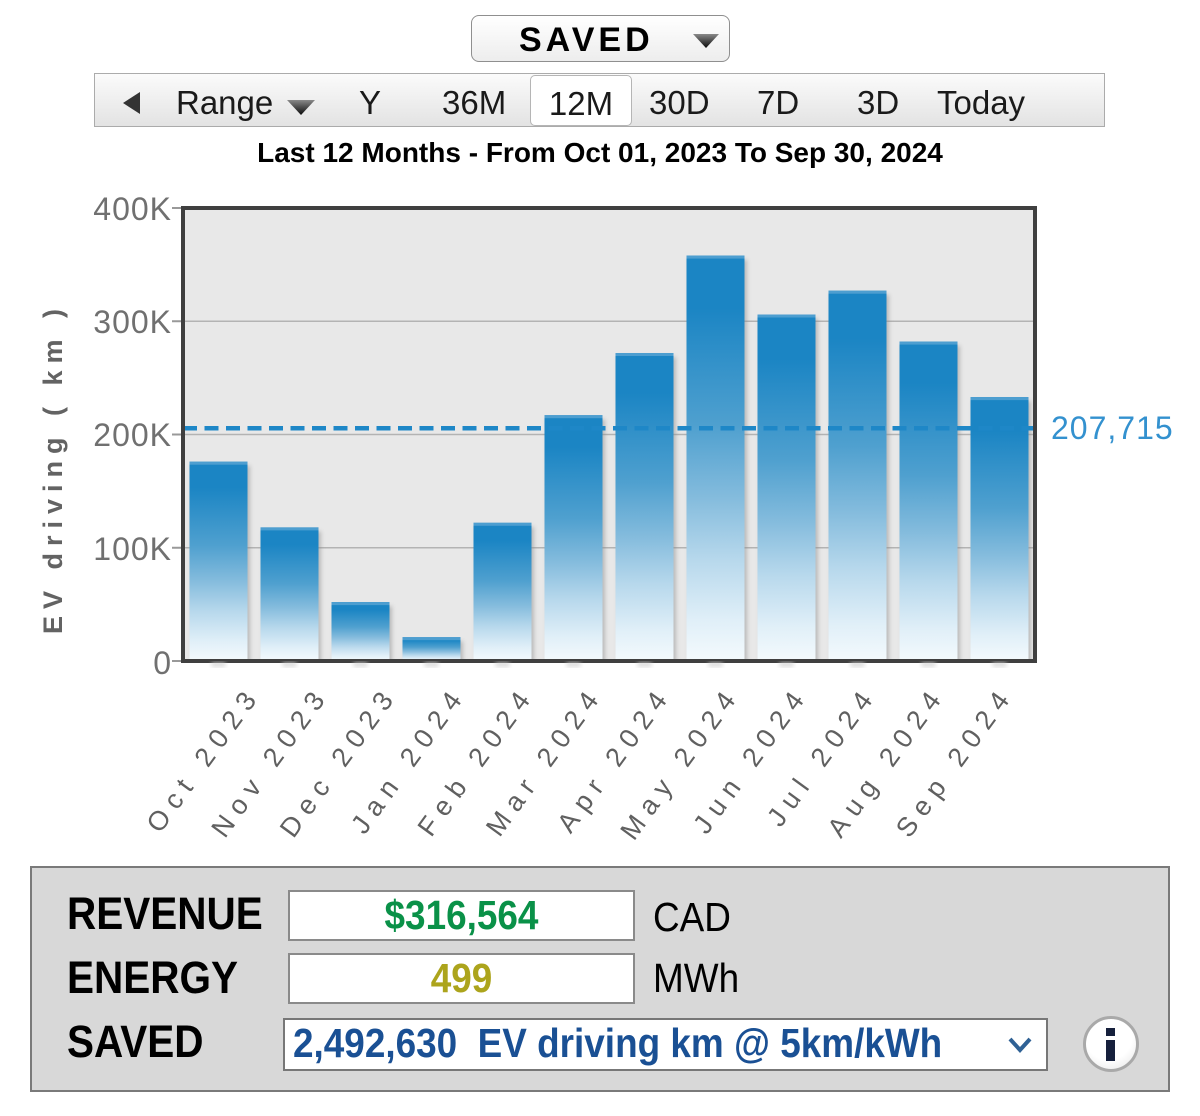 This screenshot has width=1200, height=1116. Describe the element at coordinates (1112, 428) in the screenshot. I see `svg-text: 207,715` at that location.